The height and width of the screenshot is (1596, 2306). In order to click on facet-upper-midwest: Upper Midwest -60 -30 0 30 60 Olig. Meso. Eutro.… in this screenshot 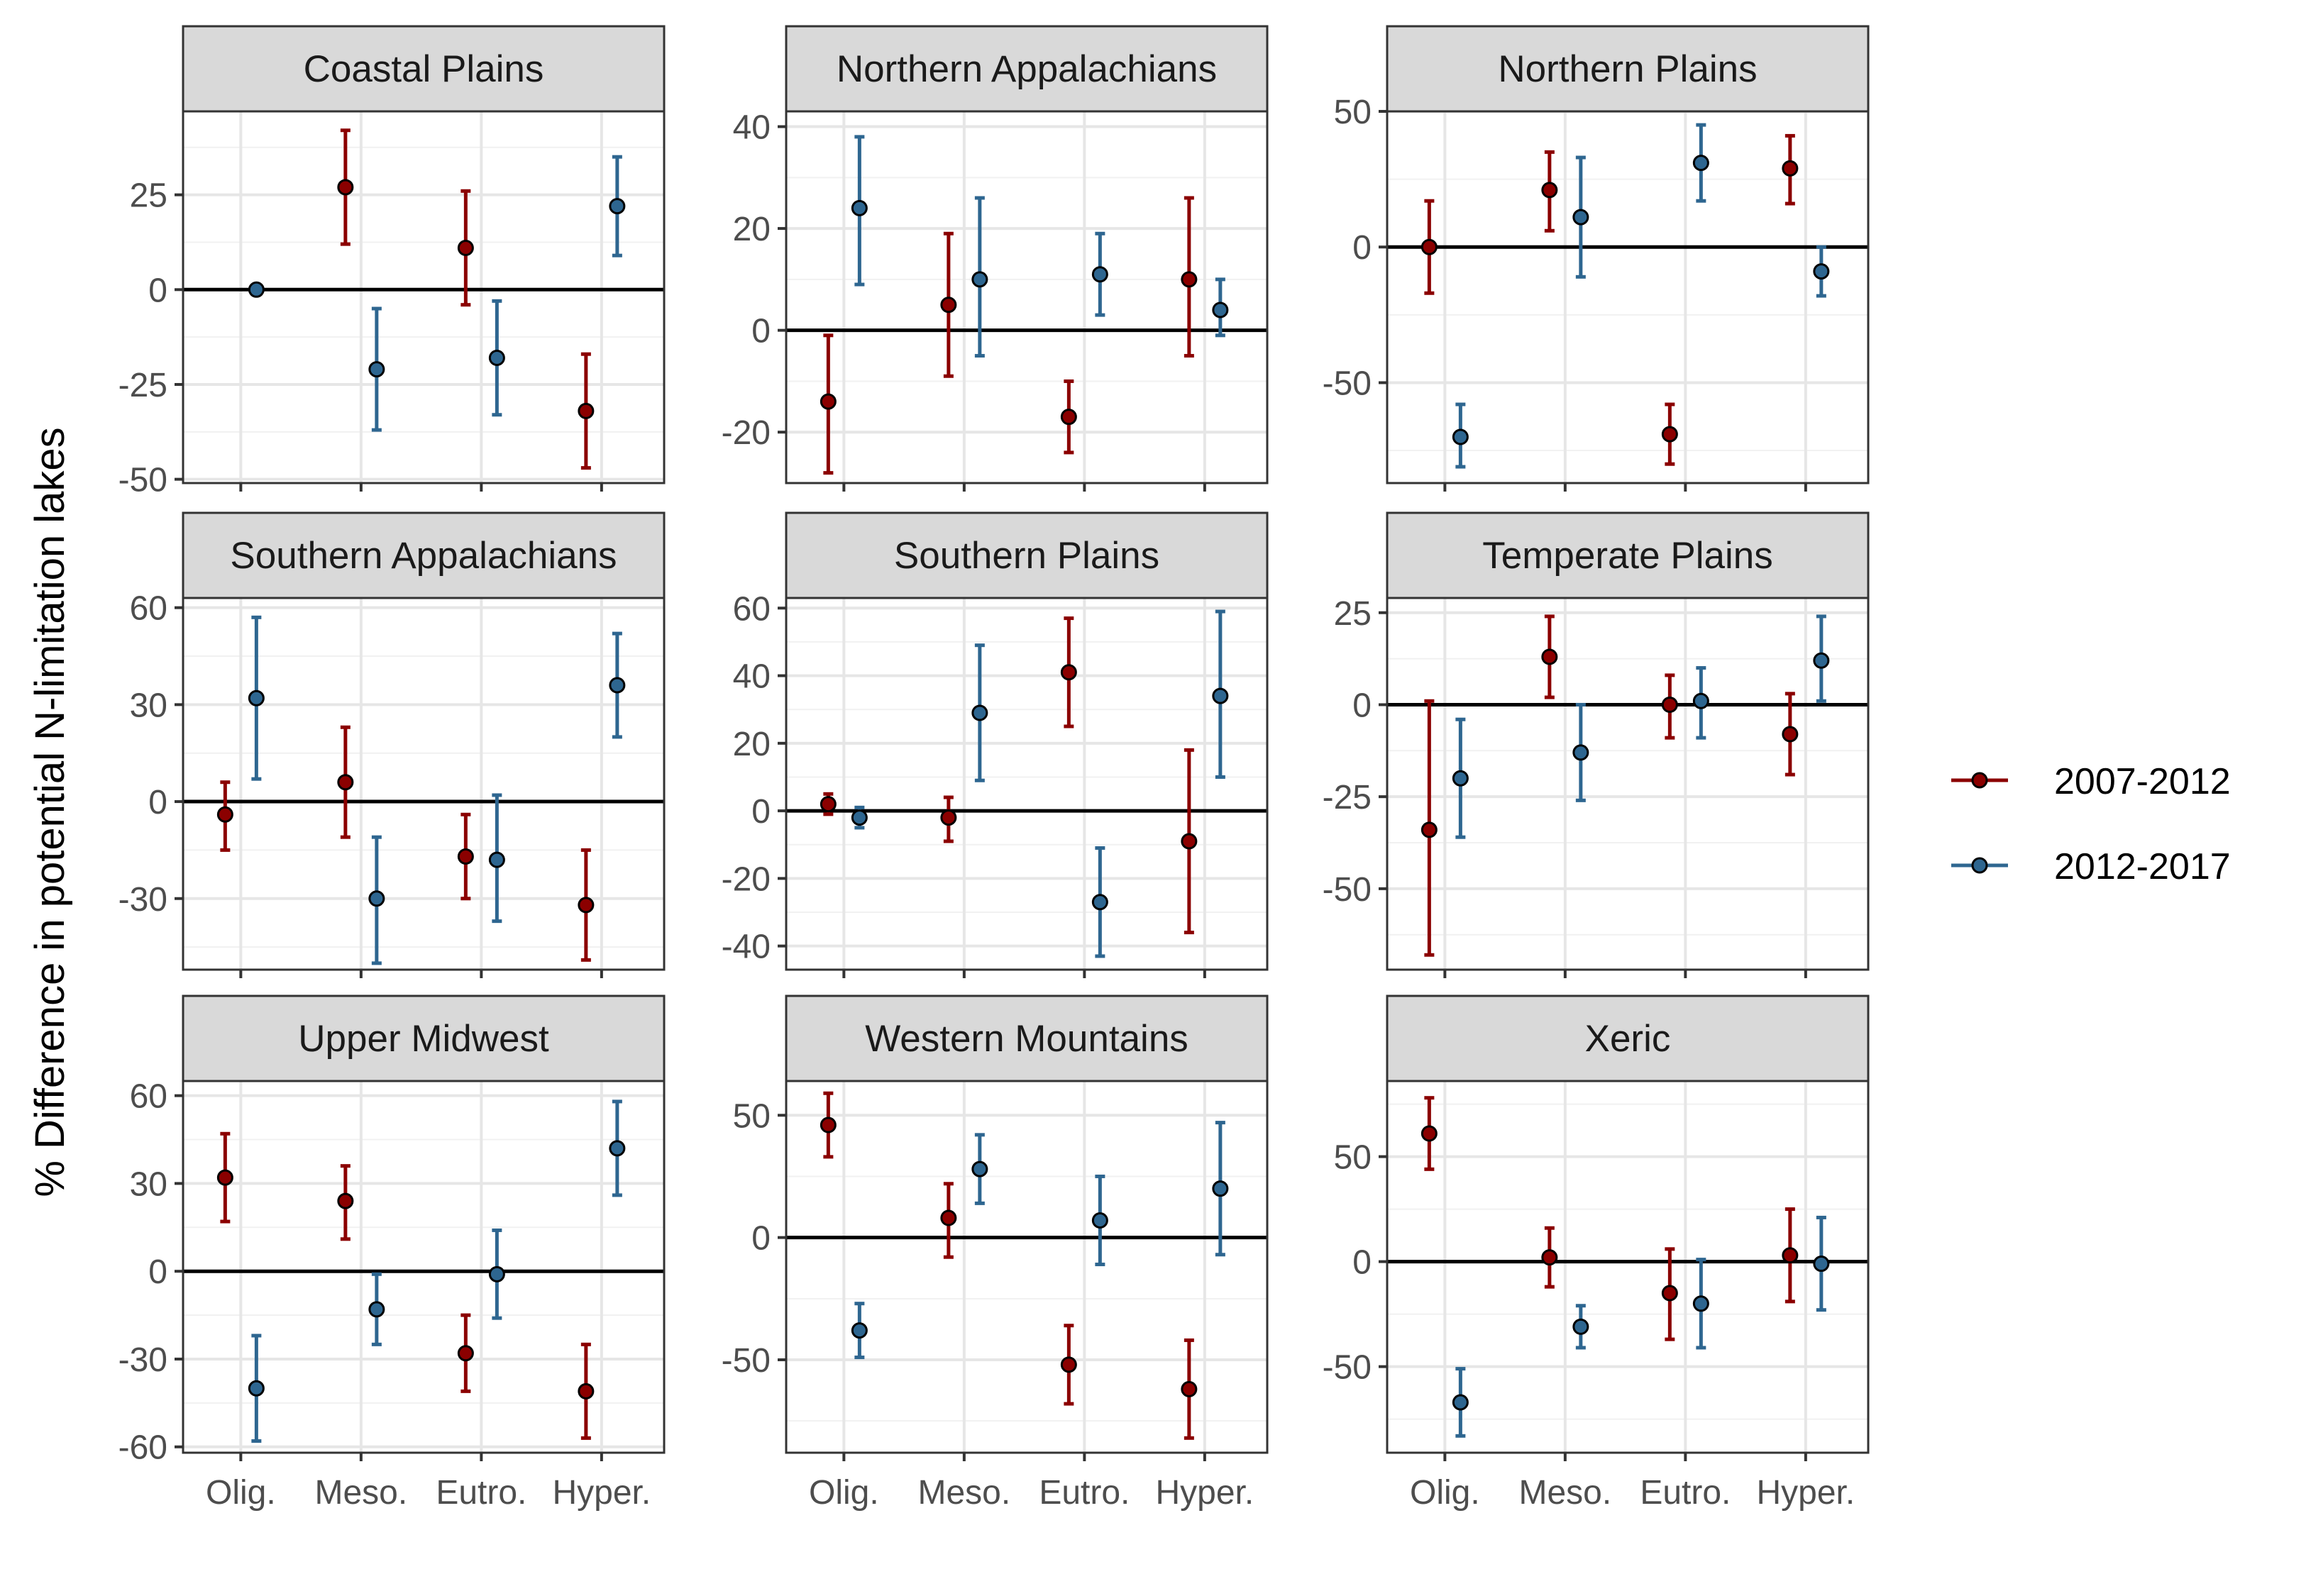, I will do `click(392, 1253)`.